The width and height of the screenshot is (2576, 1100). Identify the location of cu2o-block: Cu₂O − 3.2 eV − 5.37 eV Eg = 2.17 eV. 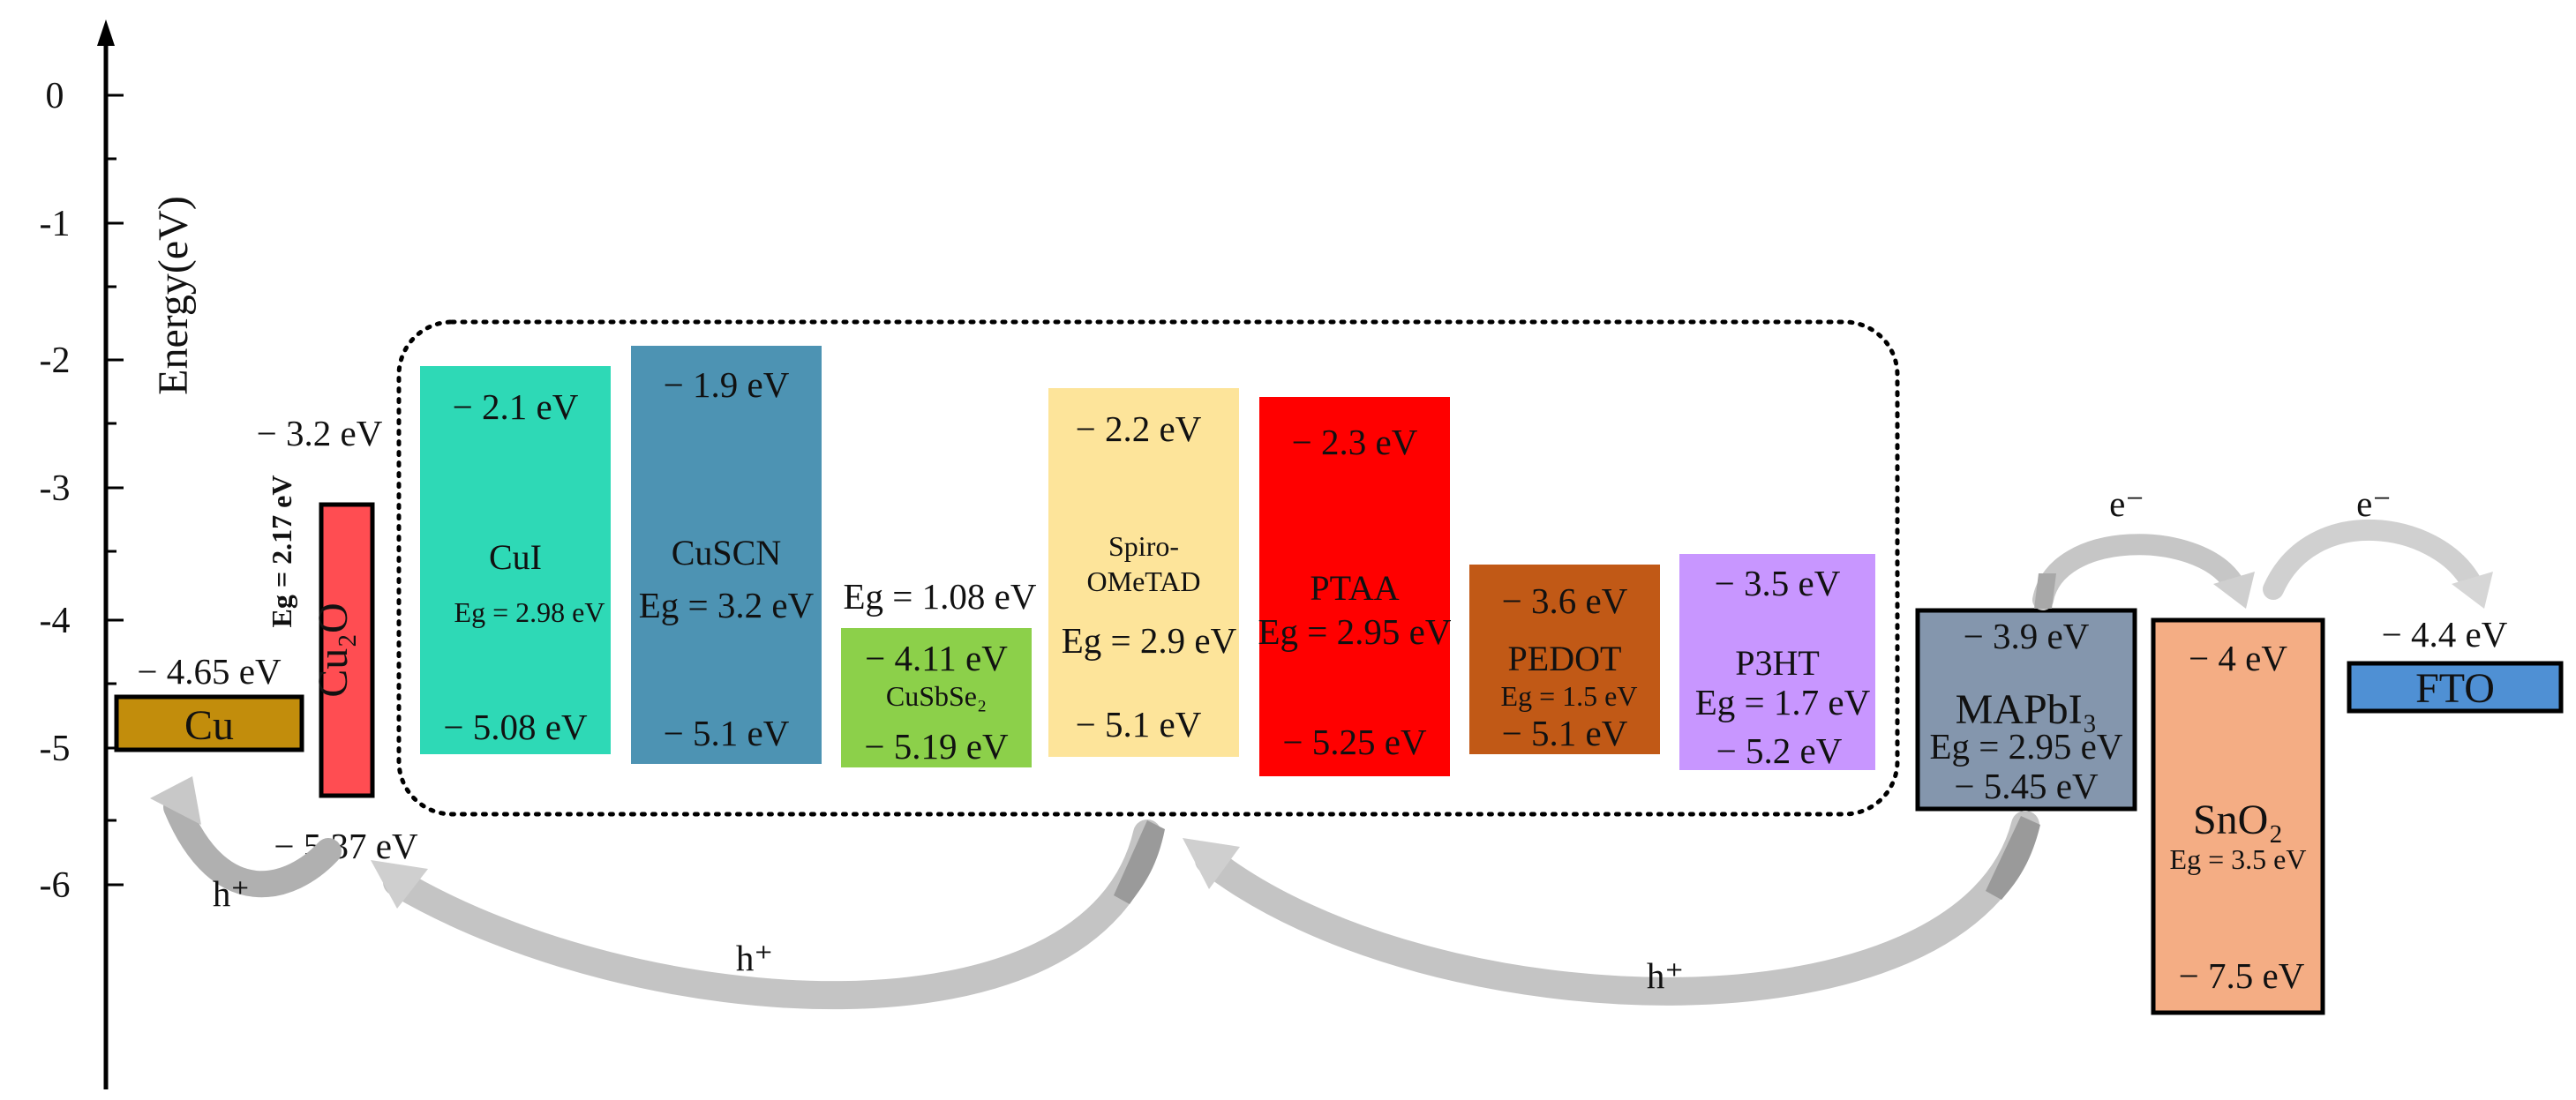
(337, 639).